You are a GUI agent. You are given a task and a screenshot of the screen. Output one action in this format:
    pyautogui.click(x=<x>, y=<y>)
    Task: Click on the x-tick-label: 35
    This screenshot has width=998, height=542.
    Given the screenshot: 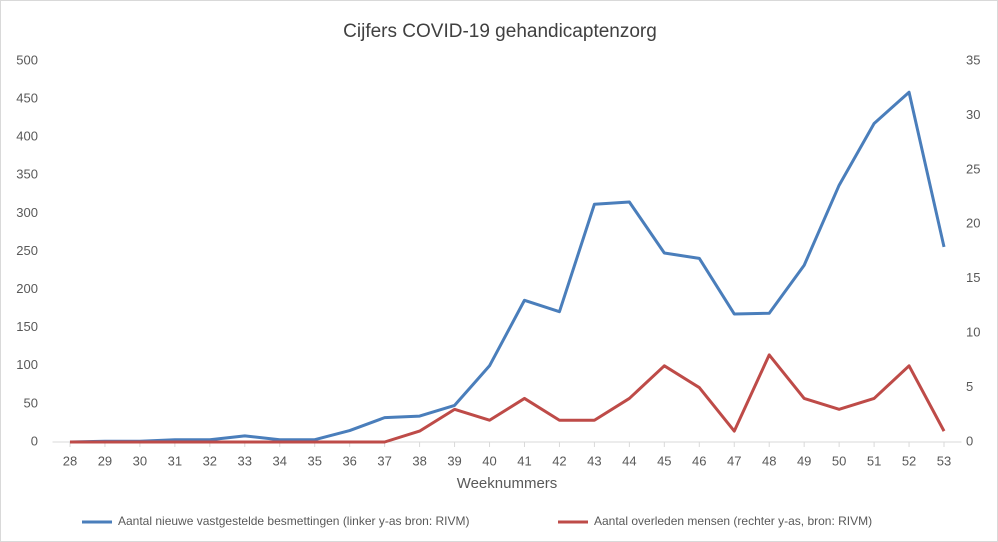 What is the action you would take?
    pyautogui.click(x=314, y=460)
    